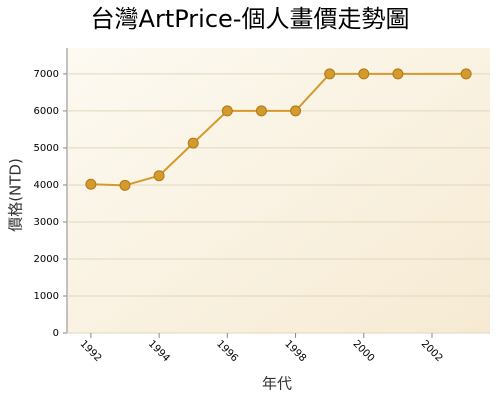 The width and height of the screenshot is (500, 400). What do you see at coordinates (56, 333) in the screenshot?
I see `y-tick-label: 0` at bounding box center [56, 333].